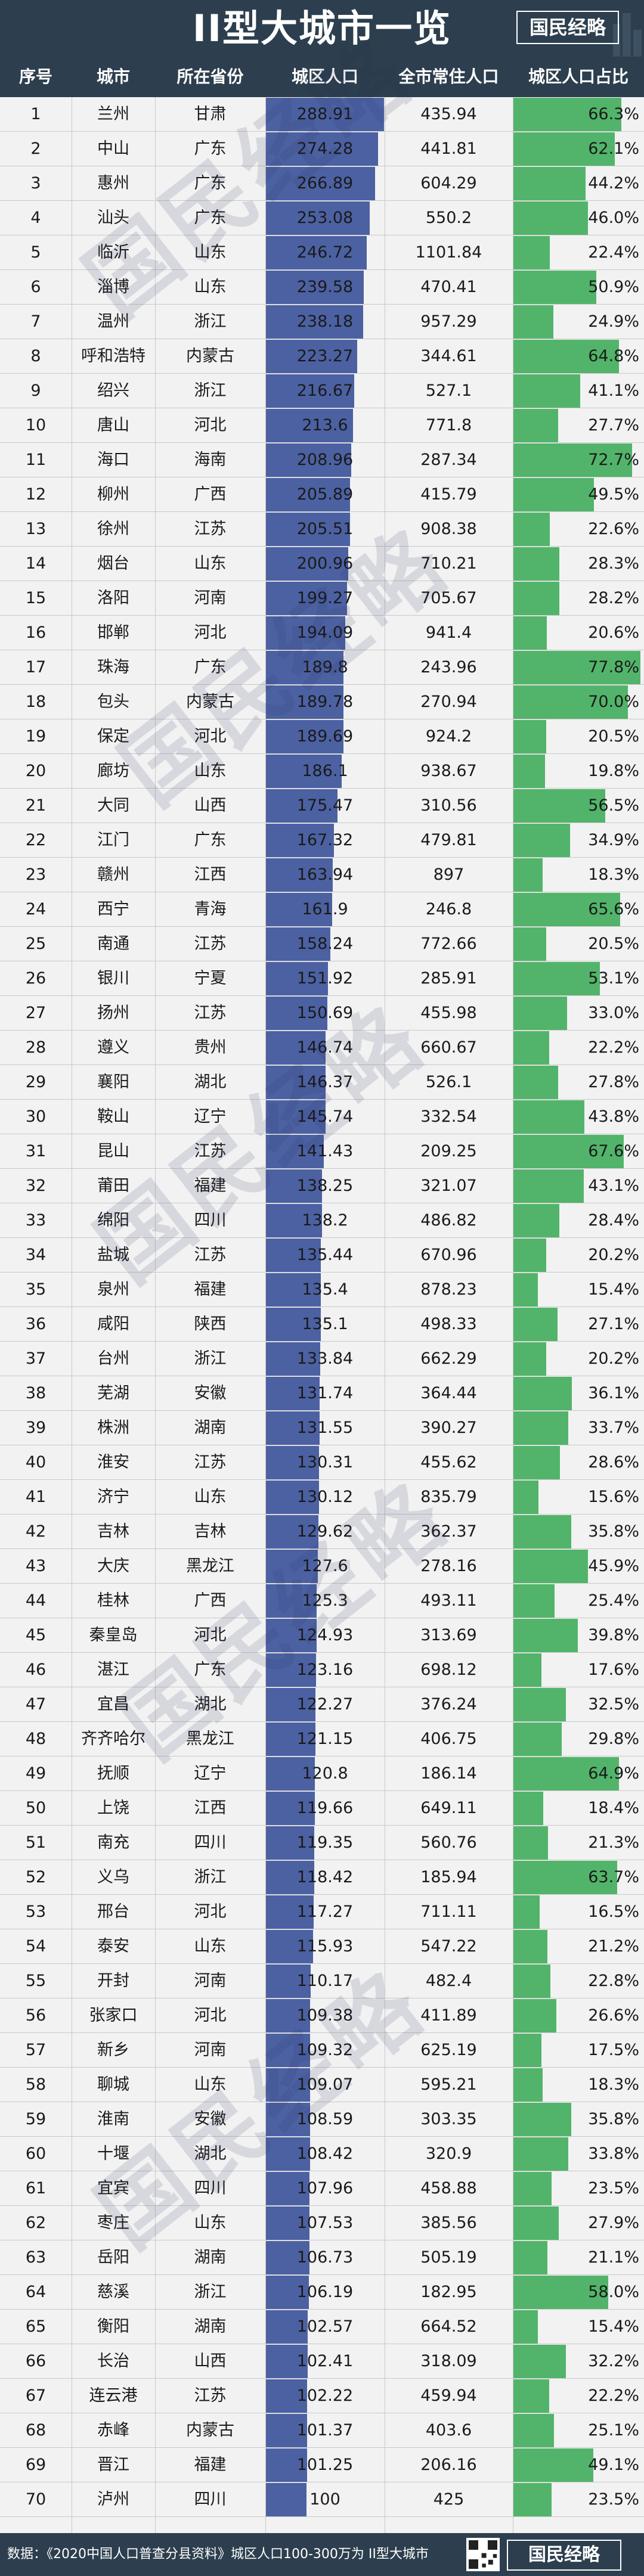 This screenshot has width=644, height=2576. I want to click on qr-code-icon, so click(483, 2555).